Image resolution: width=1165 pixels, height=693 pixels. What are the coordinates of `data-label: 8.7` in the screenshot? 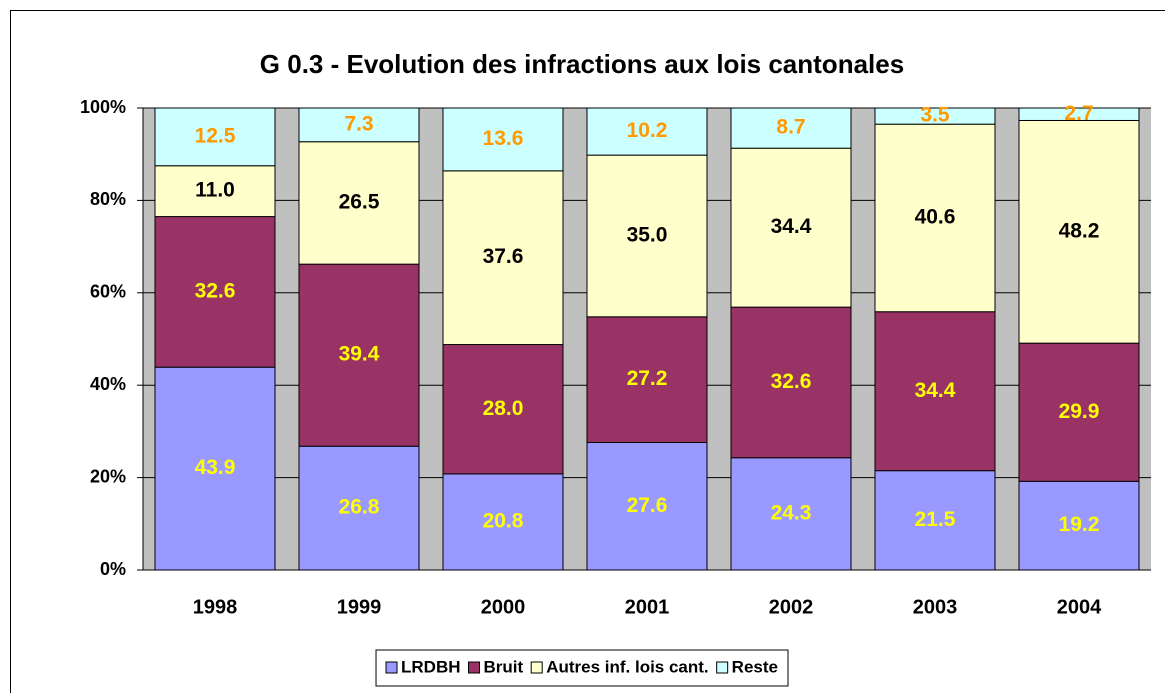 It's located at (790, 127).